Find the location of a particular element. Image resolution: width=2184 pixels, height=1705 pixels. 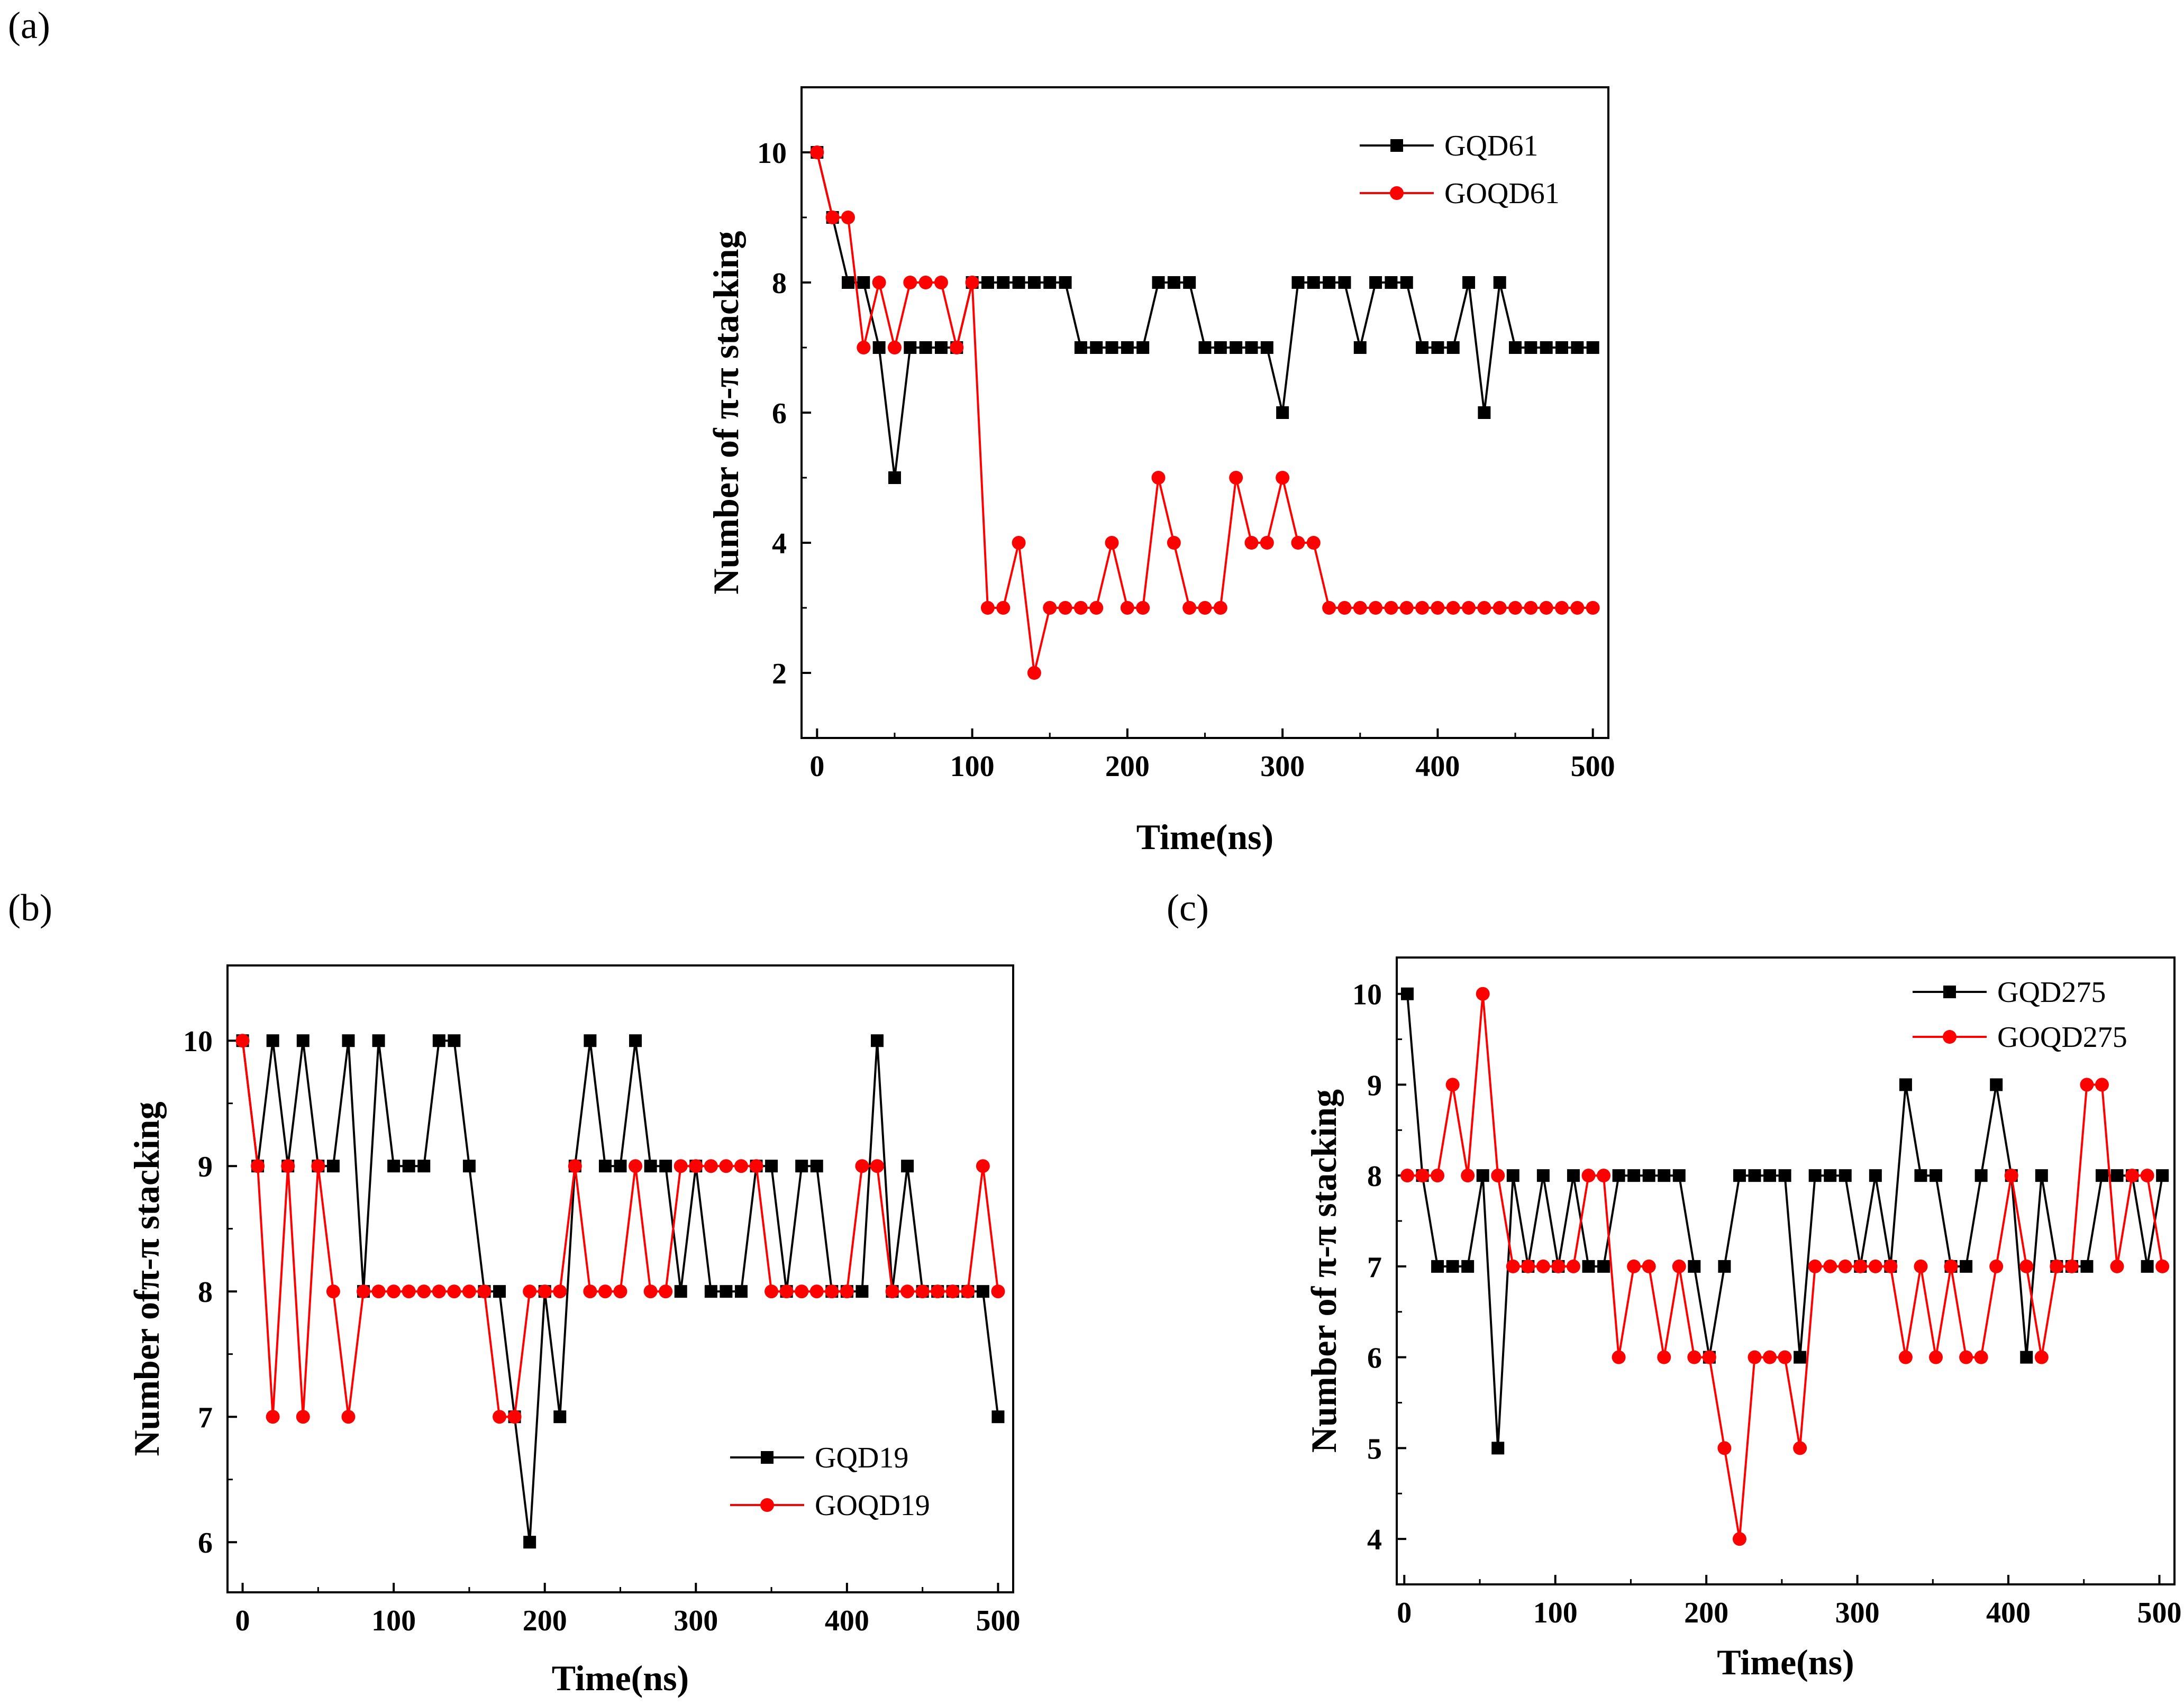

x-tick-label: 500 is located at coordinates (1593, 766).